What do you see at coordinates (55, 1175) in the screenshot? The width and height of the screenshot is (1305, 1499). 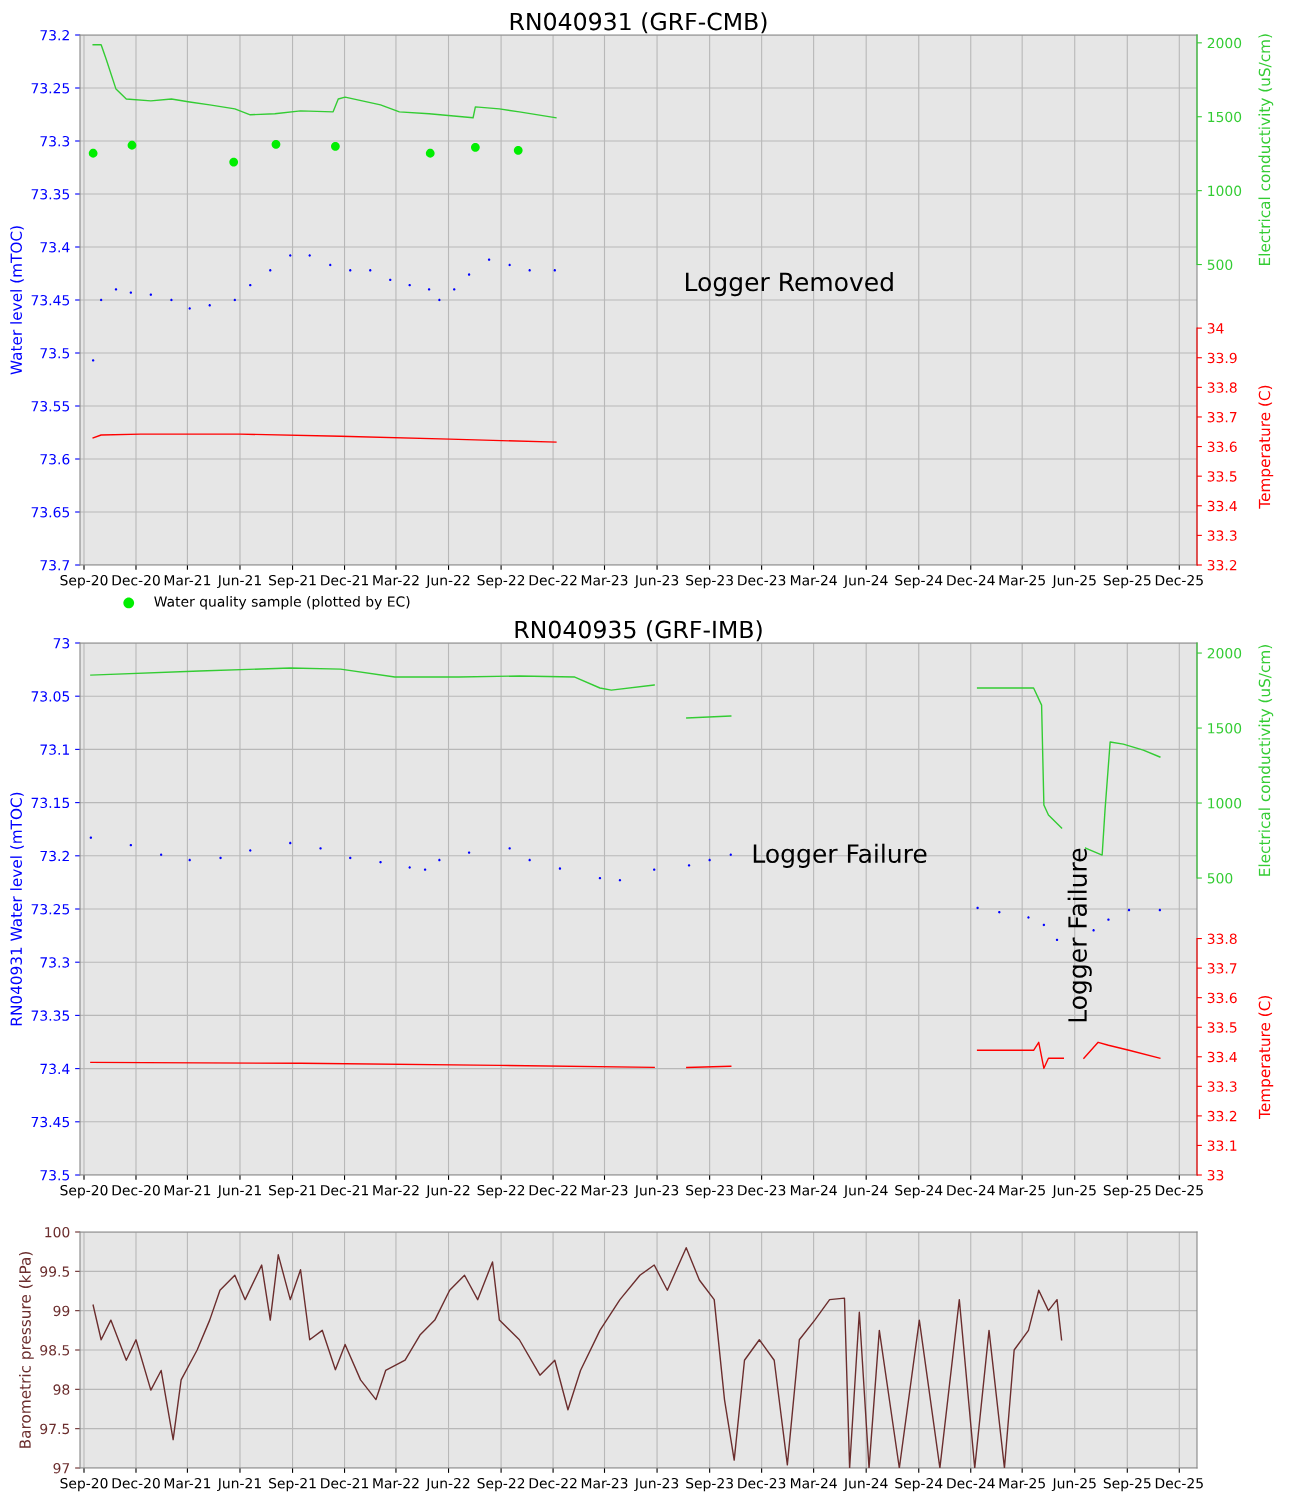 I see `y-tick-label: 73.5` at bounding box center [55, 1175].